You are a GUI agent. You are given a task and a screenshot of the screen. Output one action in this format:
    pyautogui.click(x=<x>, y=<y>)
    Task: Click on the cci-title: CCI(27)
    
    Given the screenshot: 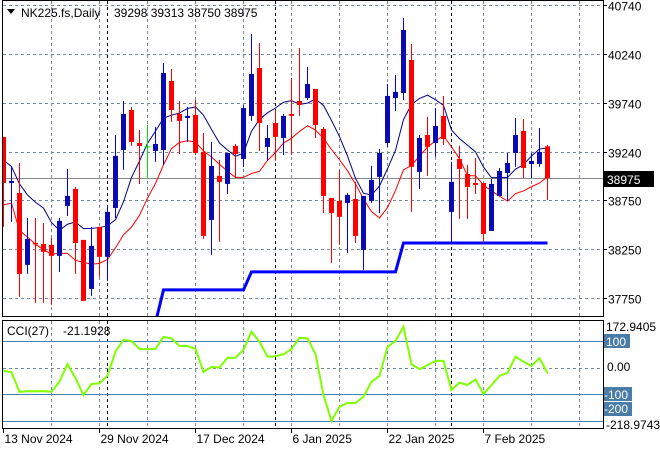 What is the action you would take?
    pyautogui.click(x=28, y=331)
    